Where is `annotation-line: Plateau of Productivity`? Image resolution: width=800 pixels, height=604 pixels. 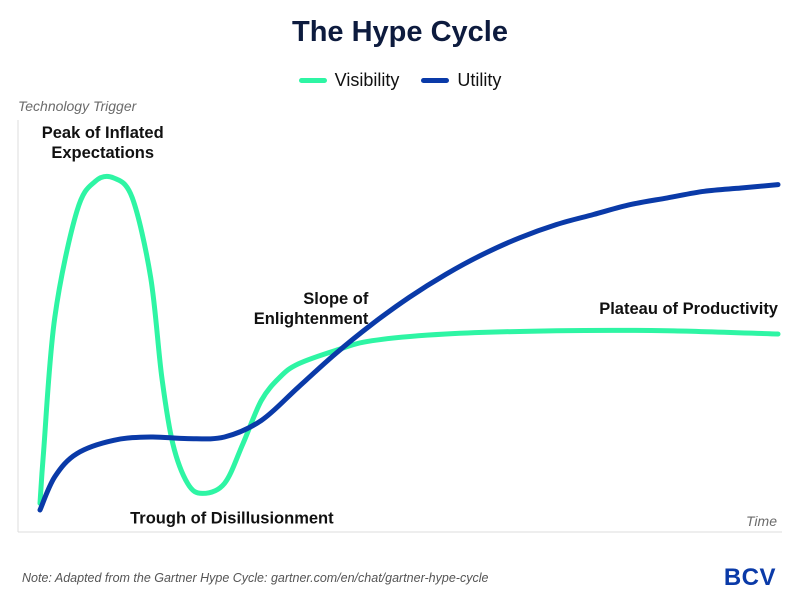
annotation-line: Plateau of Productivity is located at coordinates (689, 309).